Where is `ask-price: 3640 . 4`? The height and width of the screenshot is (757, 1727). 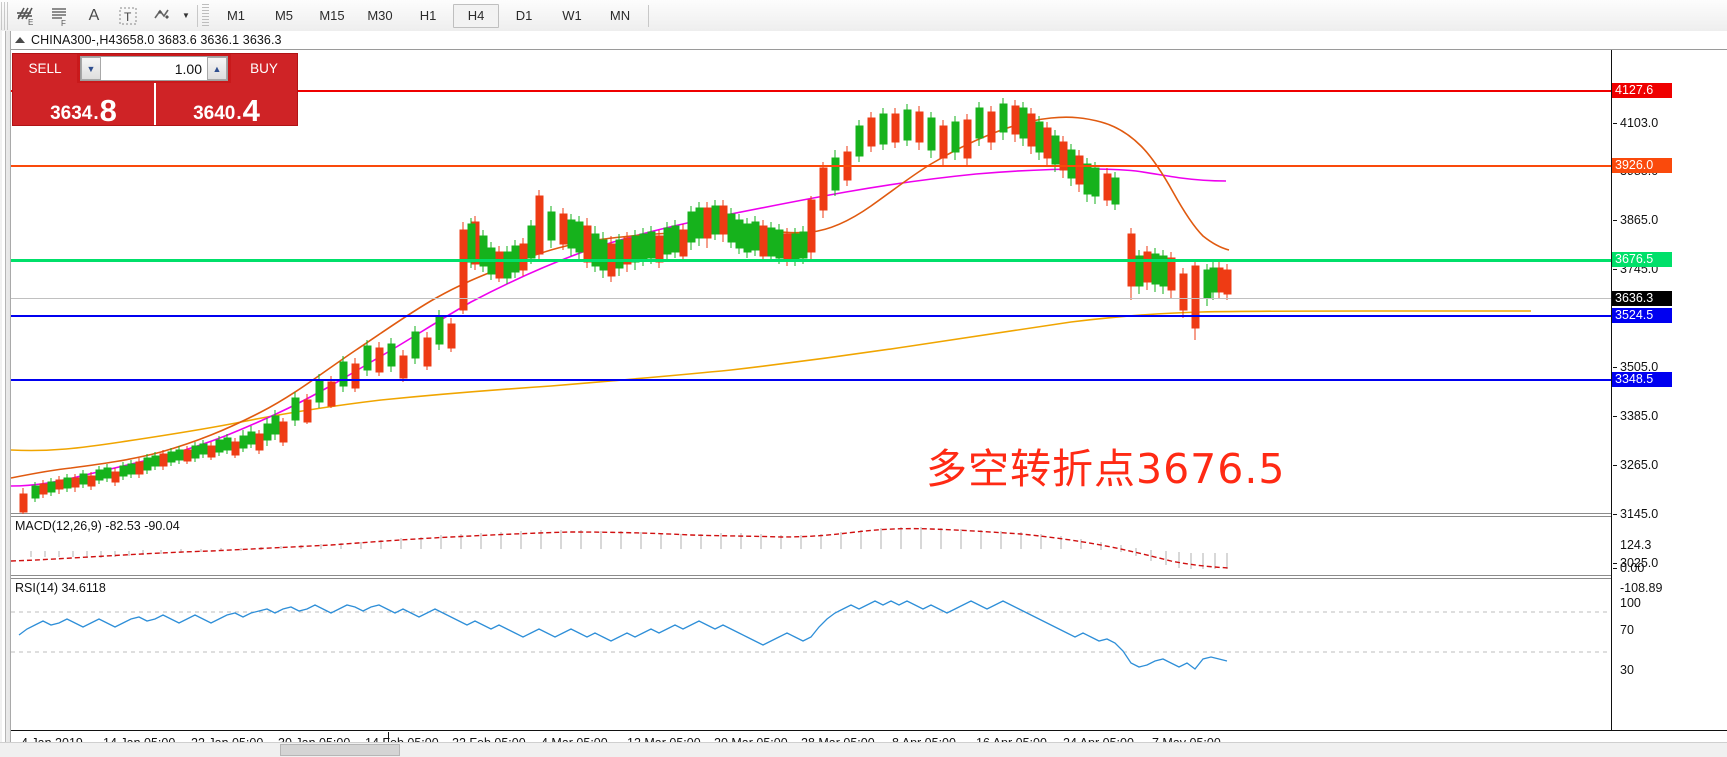
ask-price: 3640 . 4 is located at coordinates (226, 105).